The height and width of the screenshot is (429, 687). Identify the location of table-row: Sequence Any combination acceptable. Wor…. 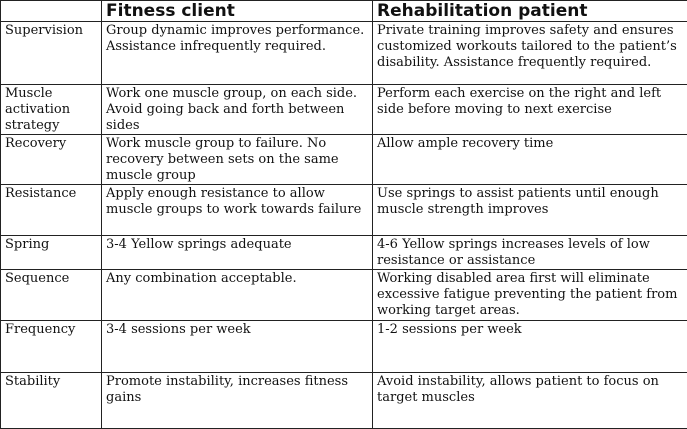
(344, 295).